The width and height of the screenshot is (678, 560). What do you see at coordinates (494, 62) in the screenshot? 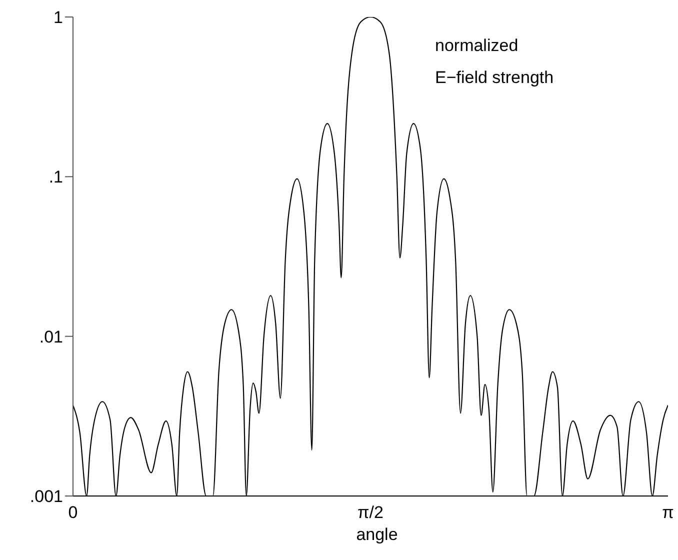
I see `annotation: normalized E−field strength` at bounding box center [494, 62].